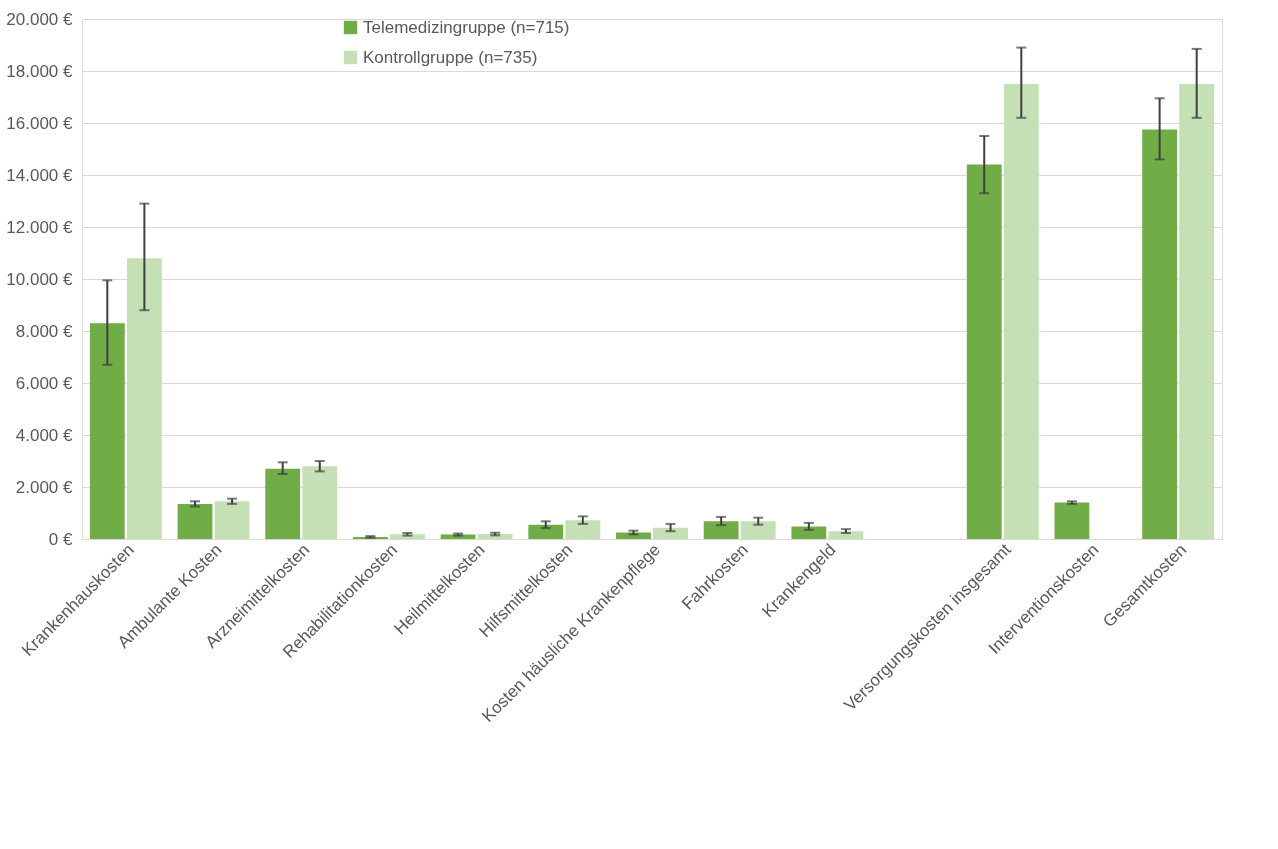 This screenshot has width=1278, height=849. What do you see at coordinates (44, 487) in the screenshot?
I see `y-tick-label: 2.000 €` at bounding box center [44, 487].